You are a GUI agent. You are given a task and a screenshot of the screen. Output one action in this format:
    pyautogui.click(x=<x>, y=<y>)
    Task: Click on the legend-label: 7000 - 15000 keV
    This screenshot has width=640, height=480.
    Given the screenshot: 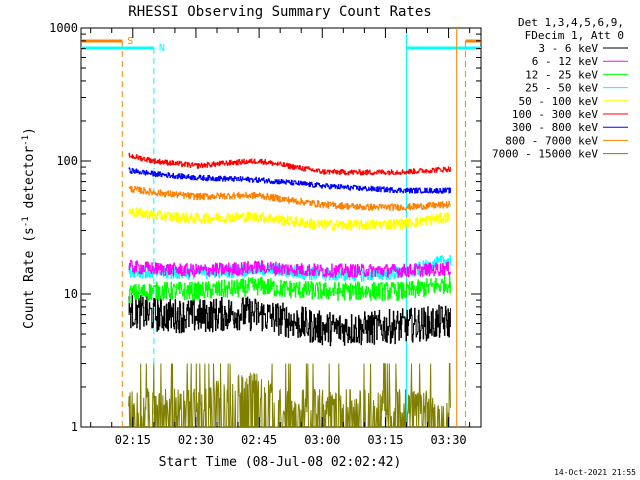 What is the action you would take?
    pyautogui.click(x=545, y=154)
    